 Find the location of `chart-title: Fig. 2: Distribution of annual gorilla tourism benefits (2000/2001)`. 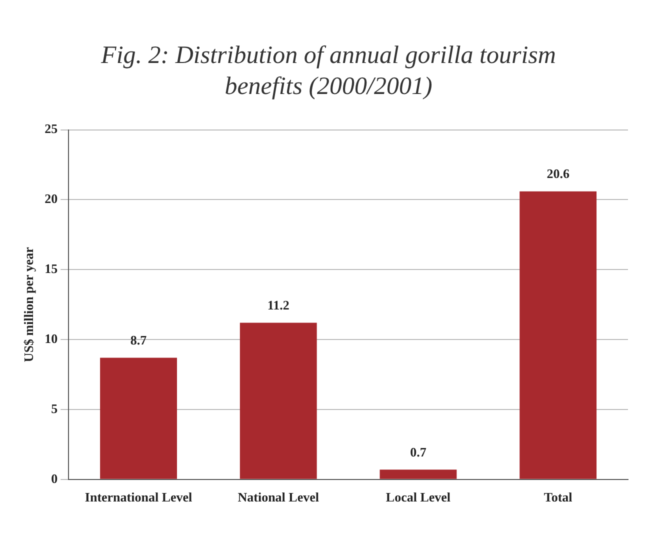

chart-title: Fig. 2: Distribution of annual gorilla tourism benefits (2000/2001) is located at coordinates (328, 71).